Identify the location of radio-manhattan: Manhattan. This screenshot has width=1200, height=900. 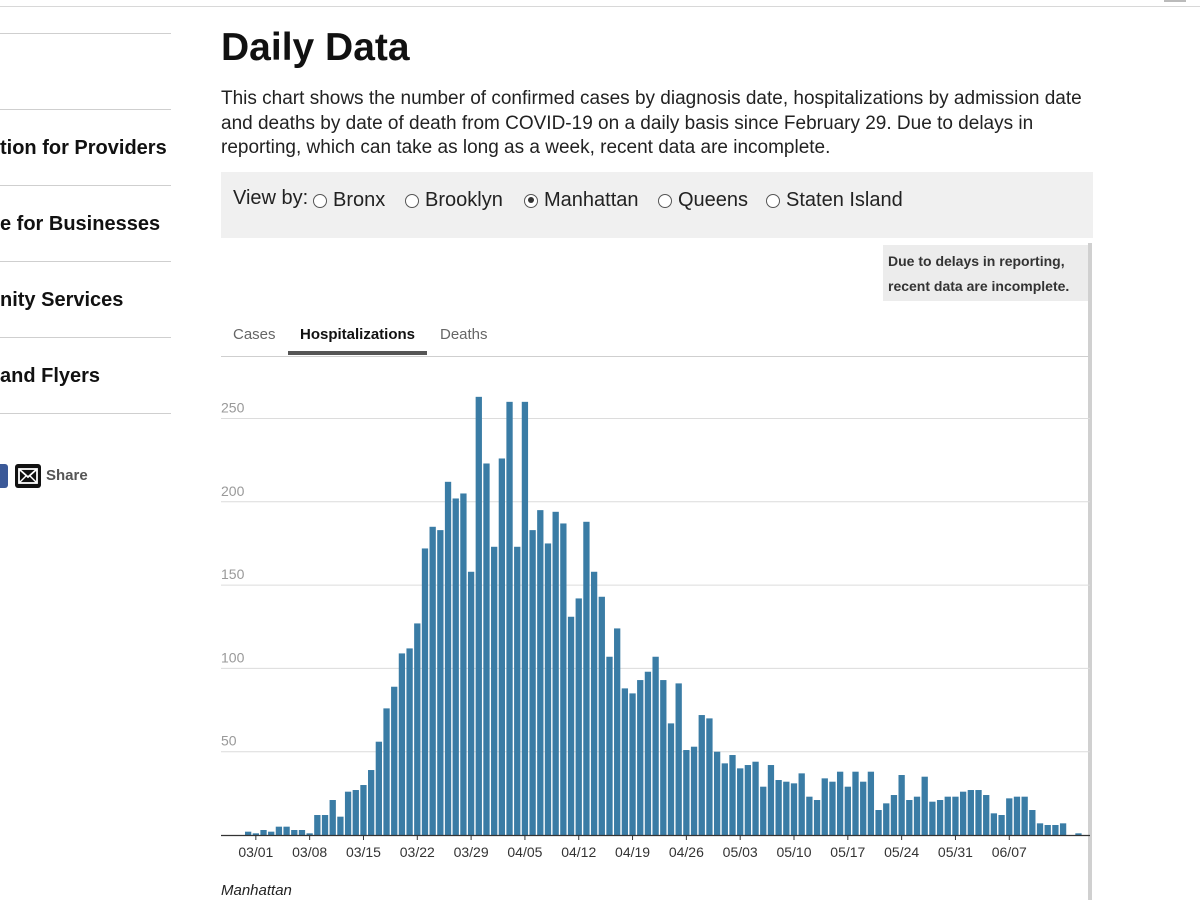
(581, 200).